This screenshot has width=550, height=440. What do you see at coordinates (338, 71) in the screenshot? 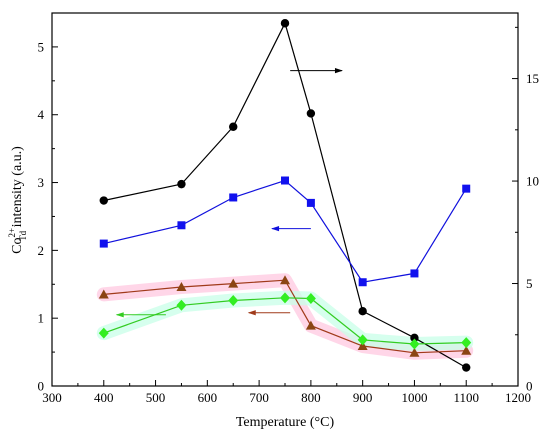
I see `axis-arrow-0-head` at bounding box center [338, 71].